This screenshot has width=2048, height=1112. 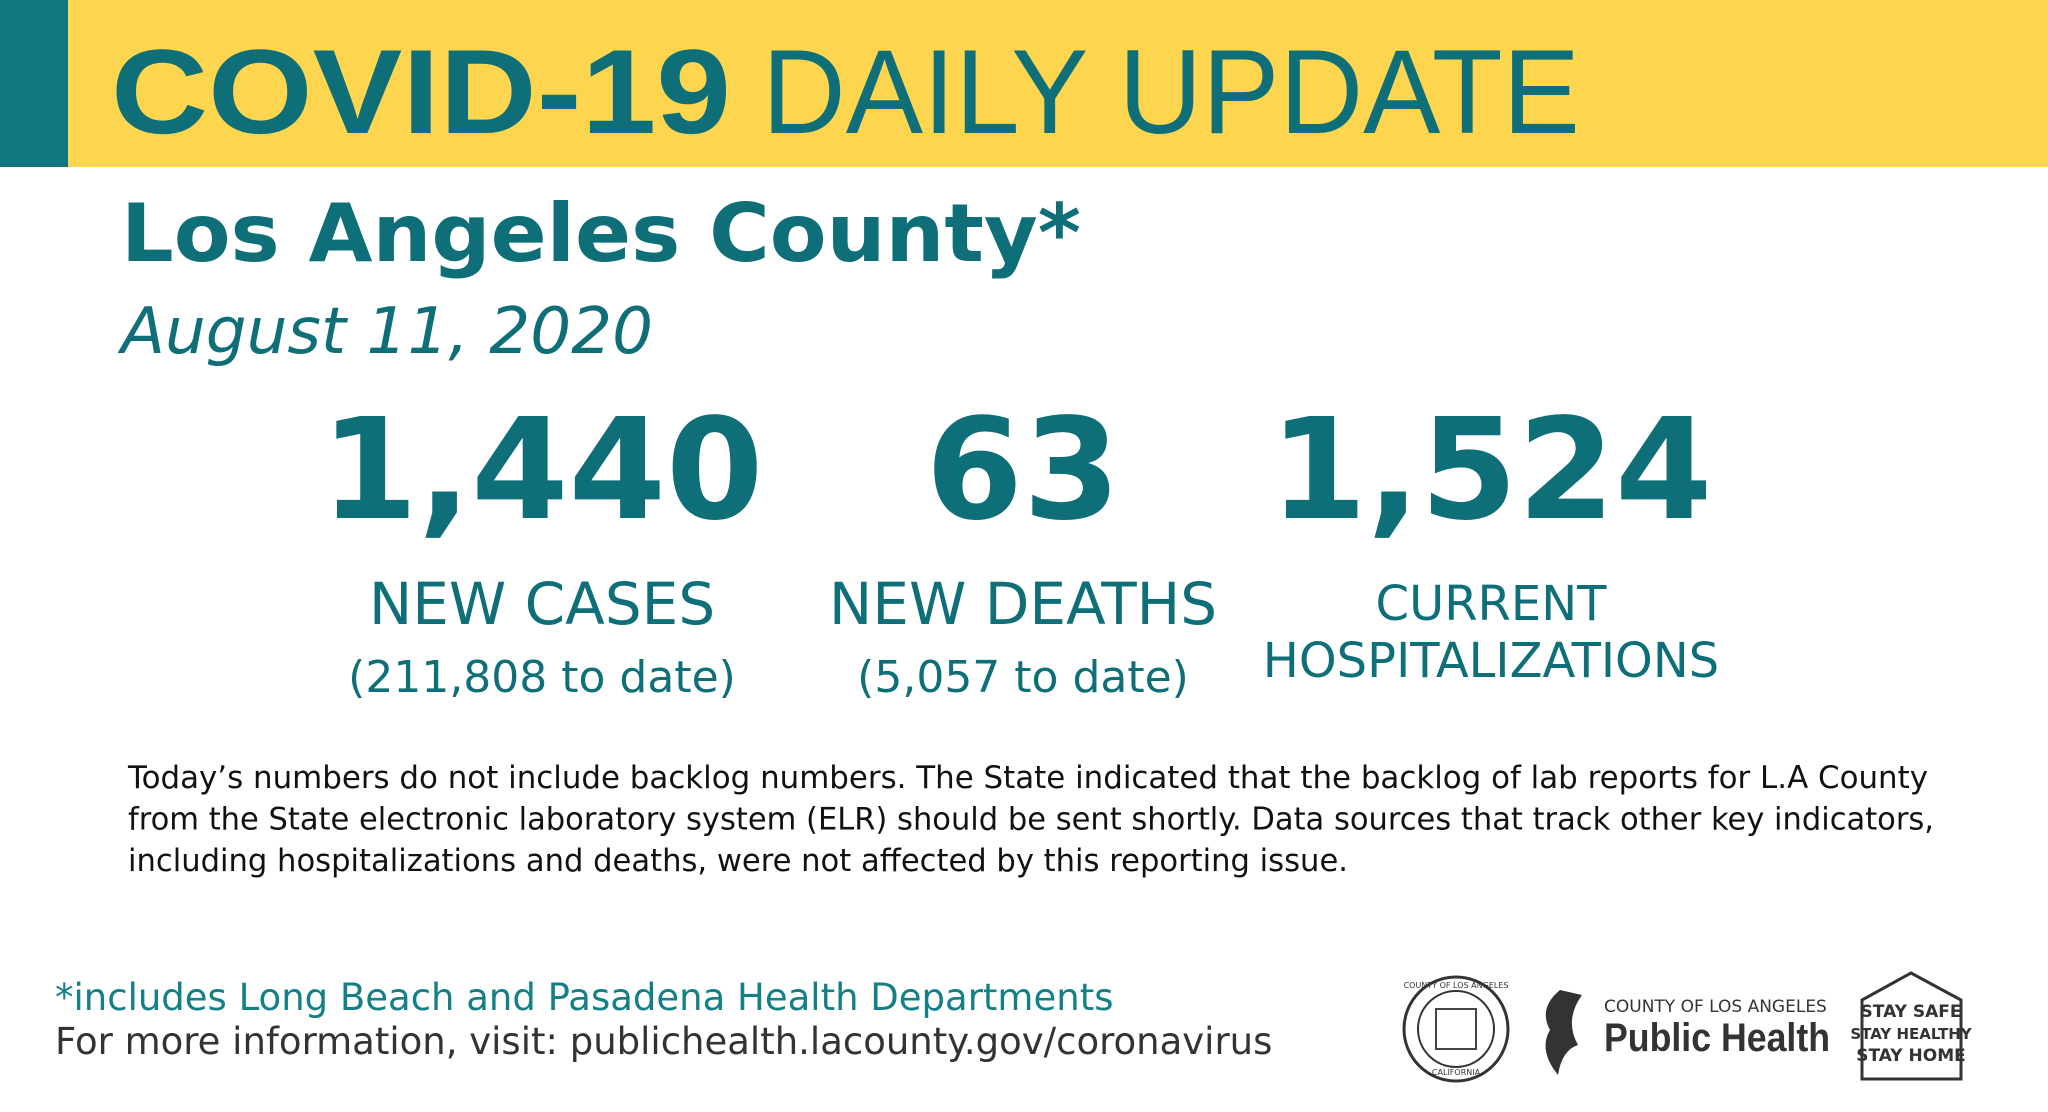 I want to click on ph-big: Public Health, so click(x=1717, y=1038).